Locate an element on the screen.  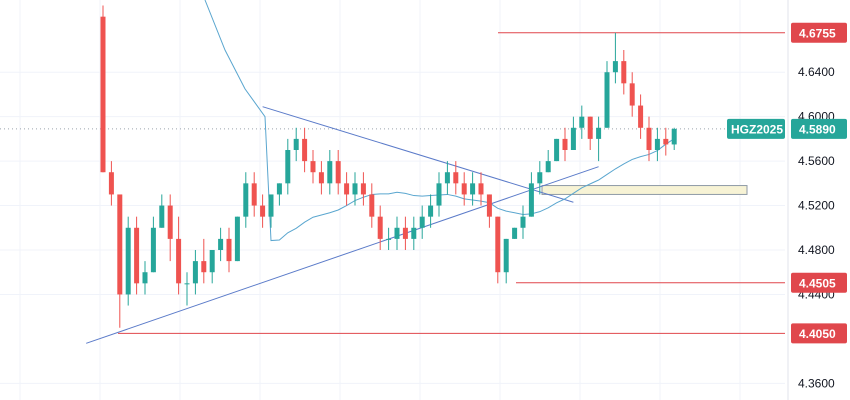
y-tick-label: 4.5600 is located at coordinates (816, 161).